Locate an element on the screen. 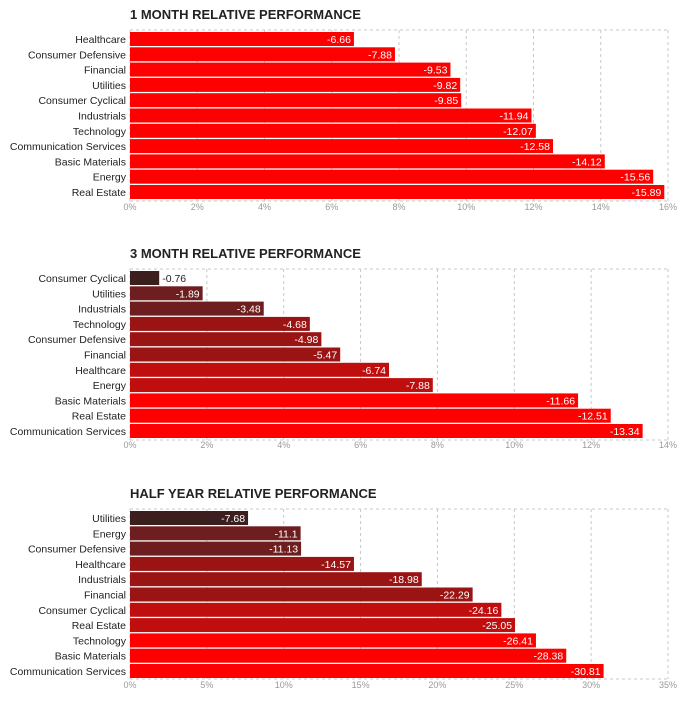  value-label: -4.68 is located at coordinates (295, 325).